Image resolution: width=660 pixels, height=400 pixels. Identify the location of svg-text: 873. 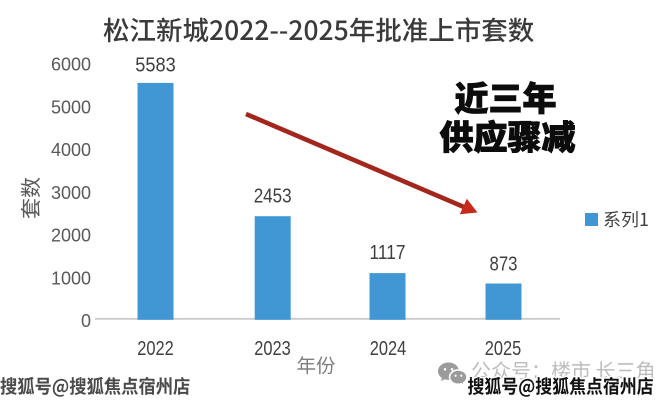
(504, 263).